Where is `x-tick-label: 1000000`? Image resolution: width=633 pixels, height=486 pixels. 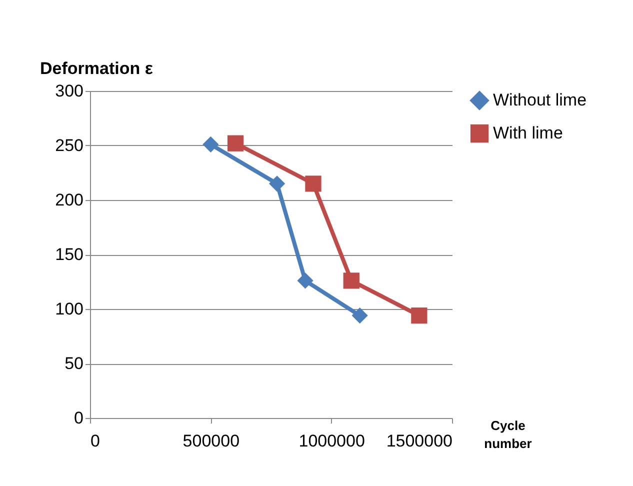
x-tick-label: 1000000 is located at coordinates (331, 441).